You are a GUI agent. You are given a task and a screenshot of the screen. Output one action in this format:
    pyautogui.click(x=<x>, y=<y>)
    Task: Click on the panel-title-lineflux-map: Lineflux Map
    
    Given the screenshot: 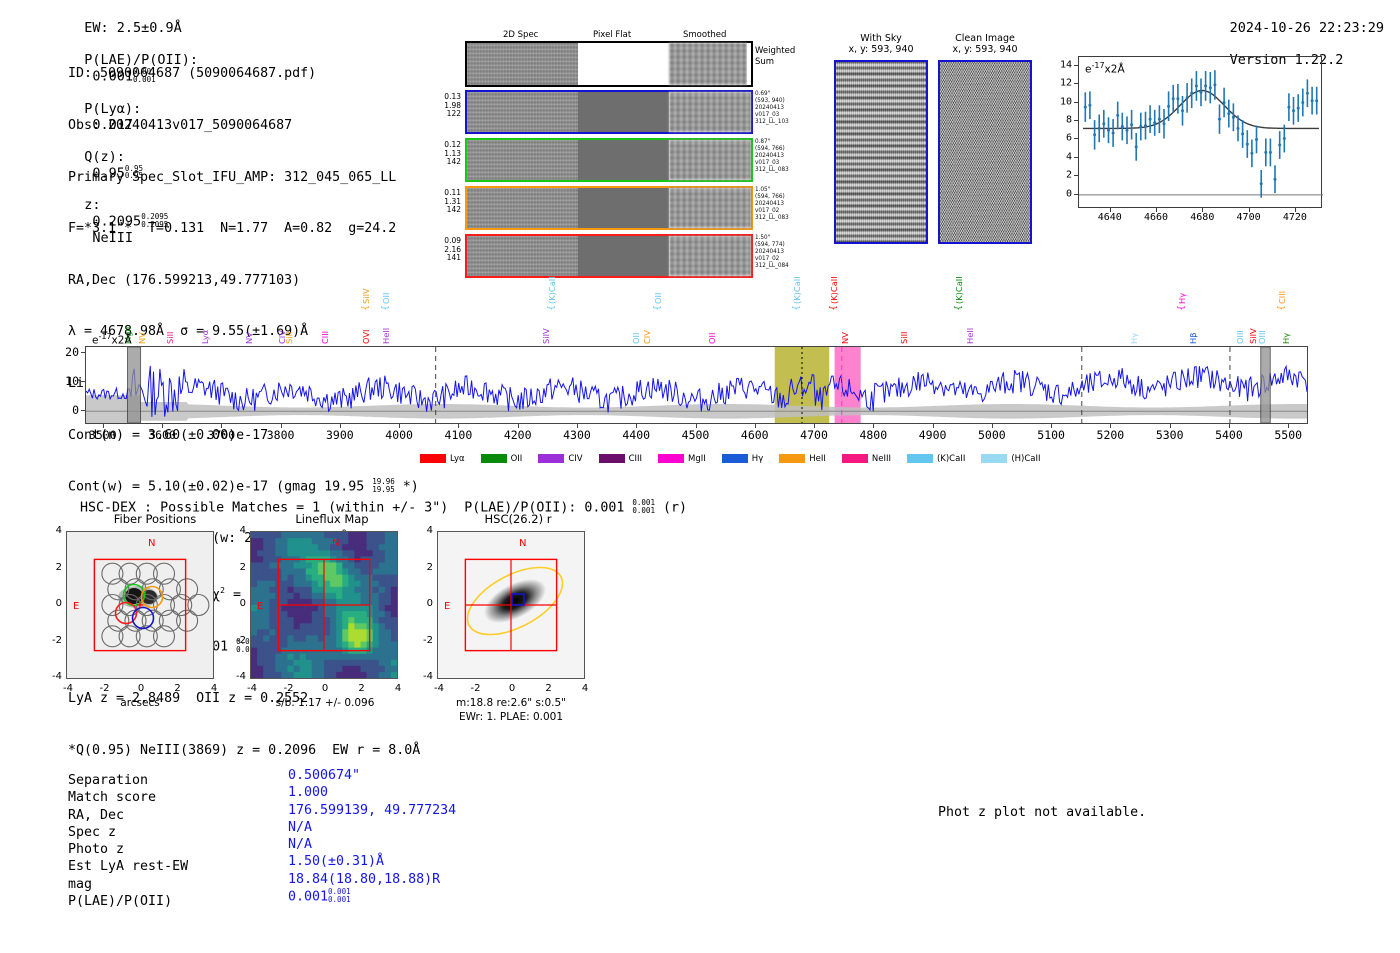 What is the action you would take?
    pyautogui.click(x=332, y=519)
    